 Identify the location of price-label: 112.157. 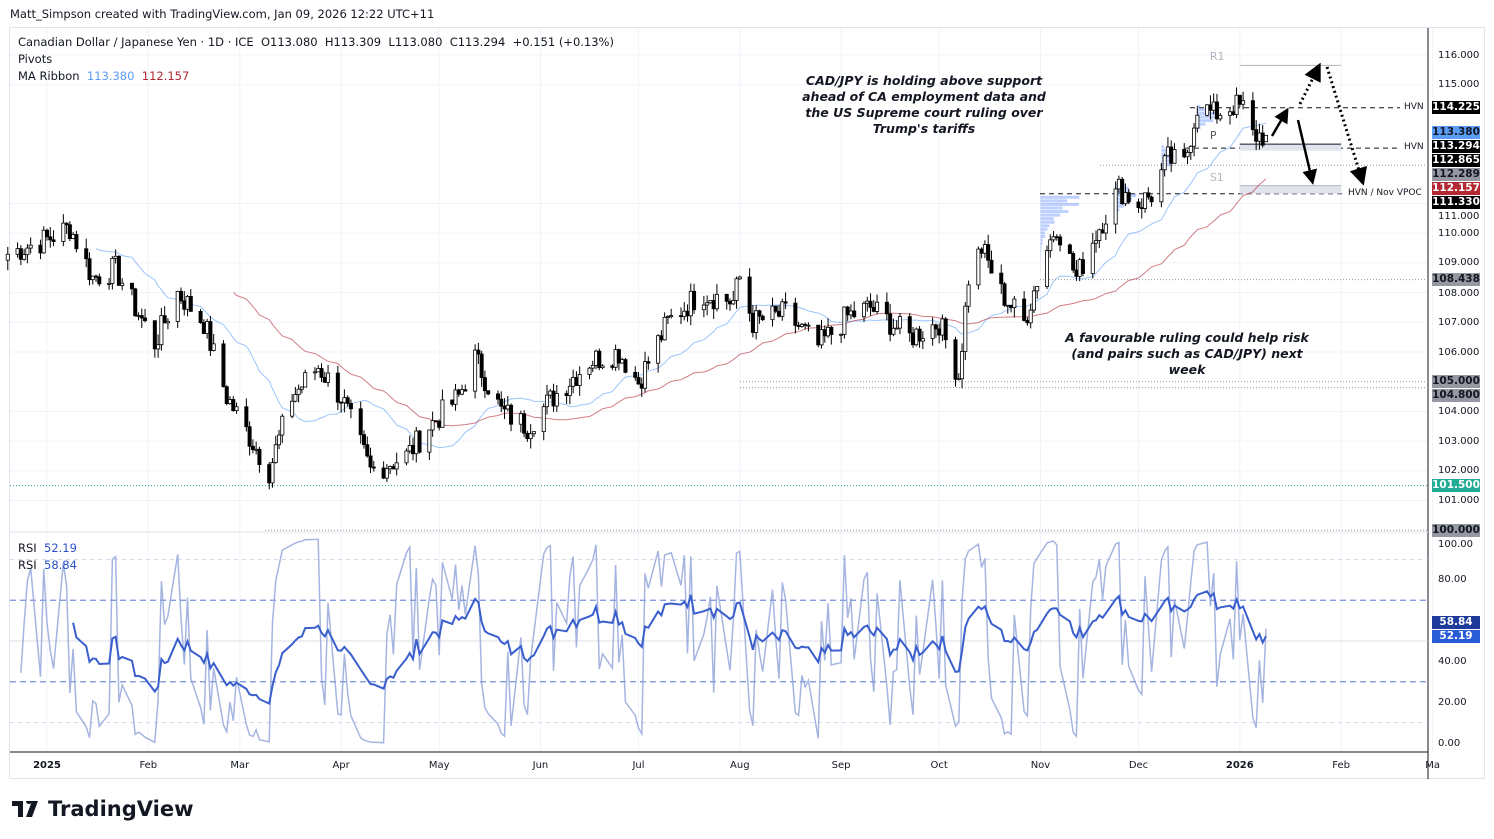
(1456, 189).